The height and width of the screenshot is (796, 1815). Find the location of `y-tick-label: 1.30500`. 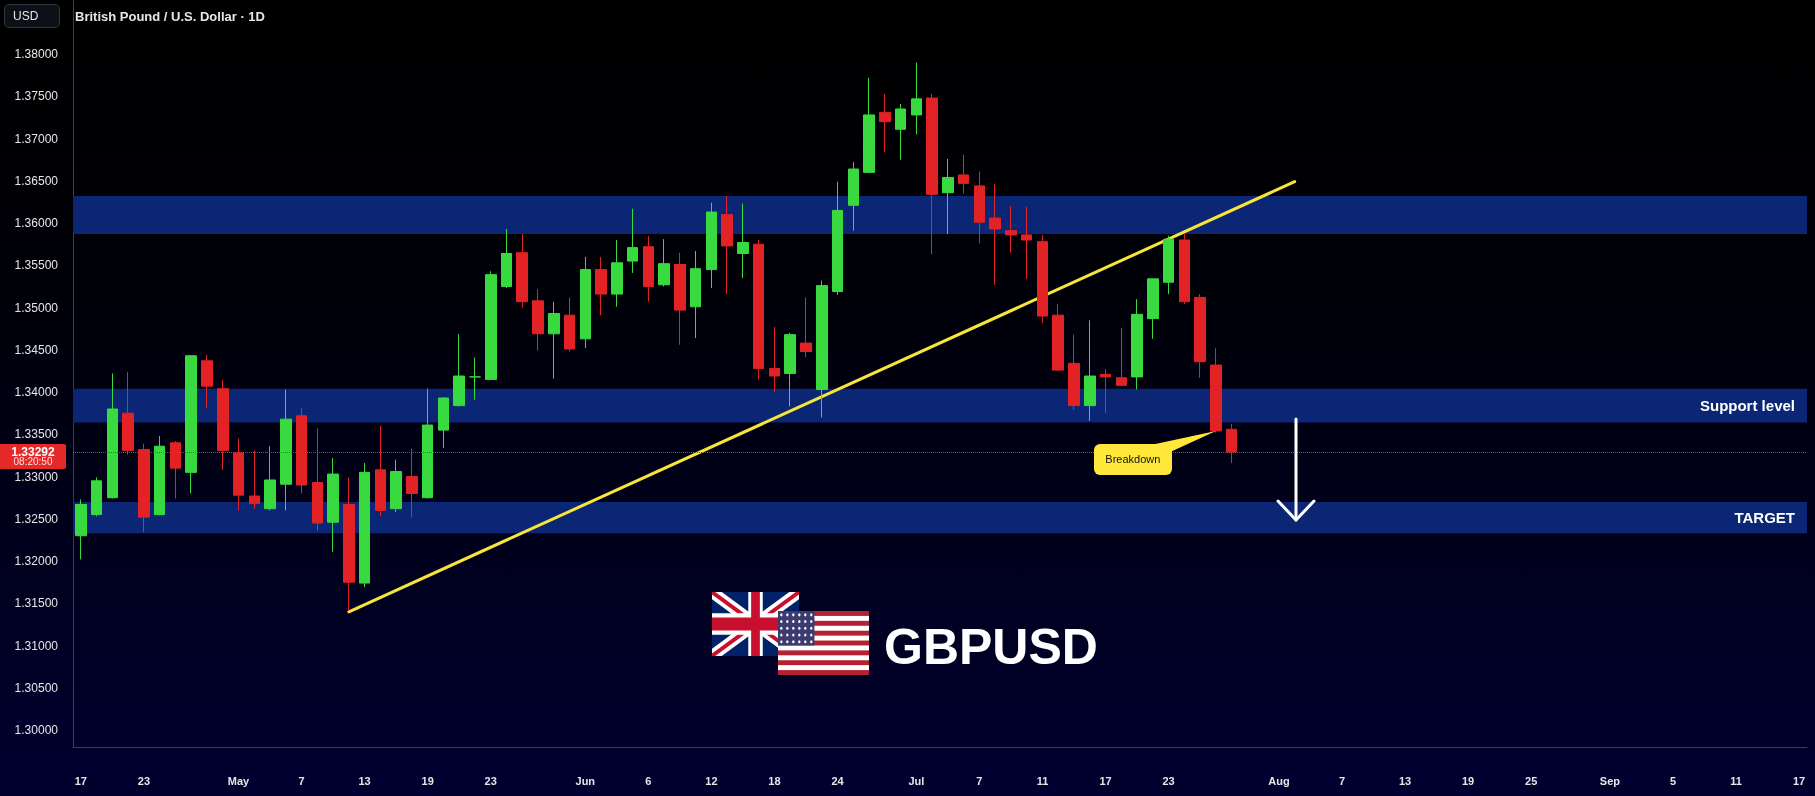

y-tick-label: 1.30500 is located at coordinates (36, 687).